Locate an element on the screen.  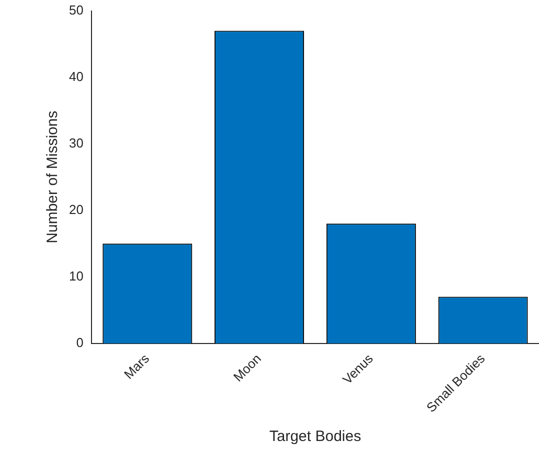
y-tick-label: 50 is located at coordinates (76, 10).